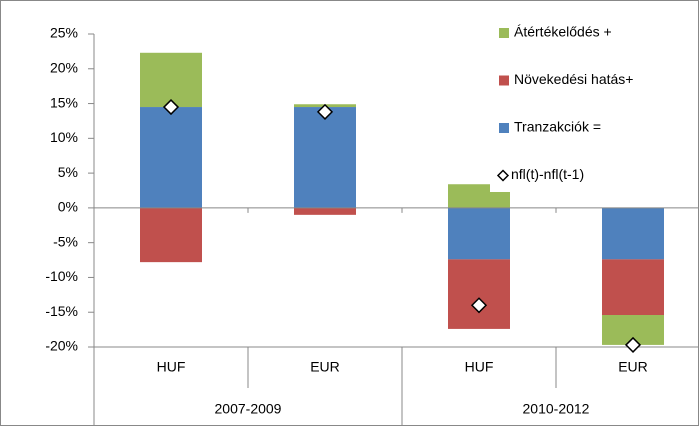 Image resolution: width=699 pixels, height=426 pixels. Describe the element at coordinates (68, 172) in the screenshot. I see `y-tick-label: 5%` at that location.